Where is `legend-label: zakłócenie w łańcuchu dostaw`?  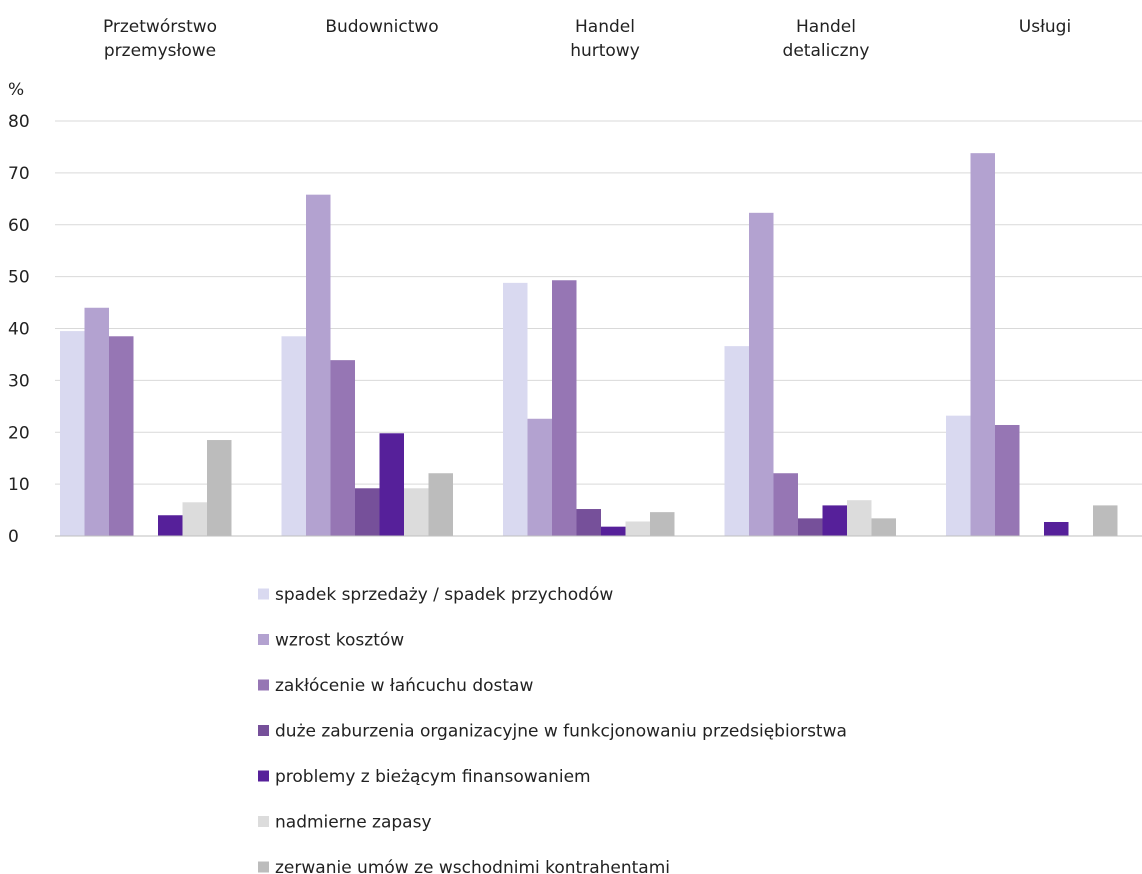
legend-label: zakłócenie w łańcuchu dostaw is located at coordinates (404, 686).